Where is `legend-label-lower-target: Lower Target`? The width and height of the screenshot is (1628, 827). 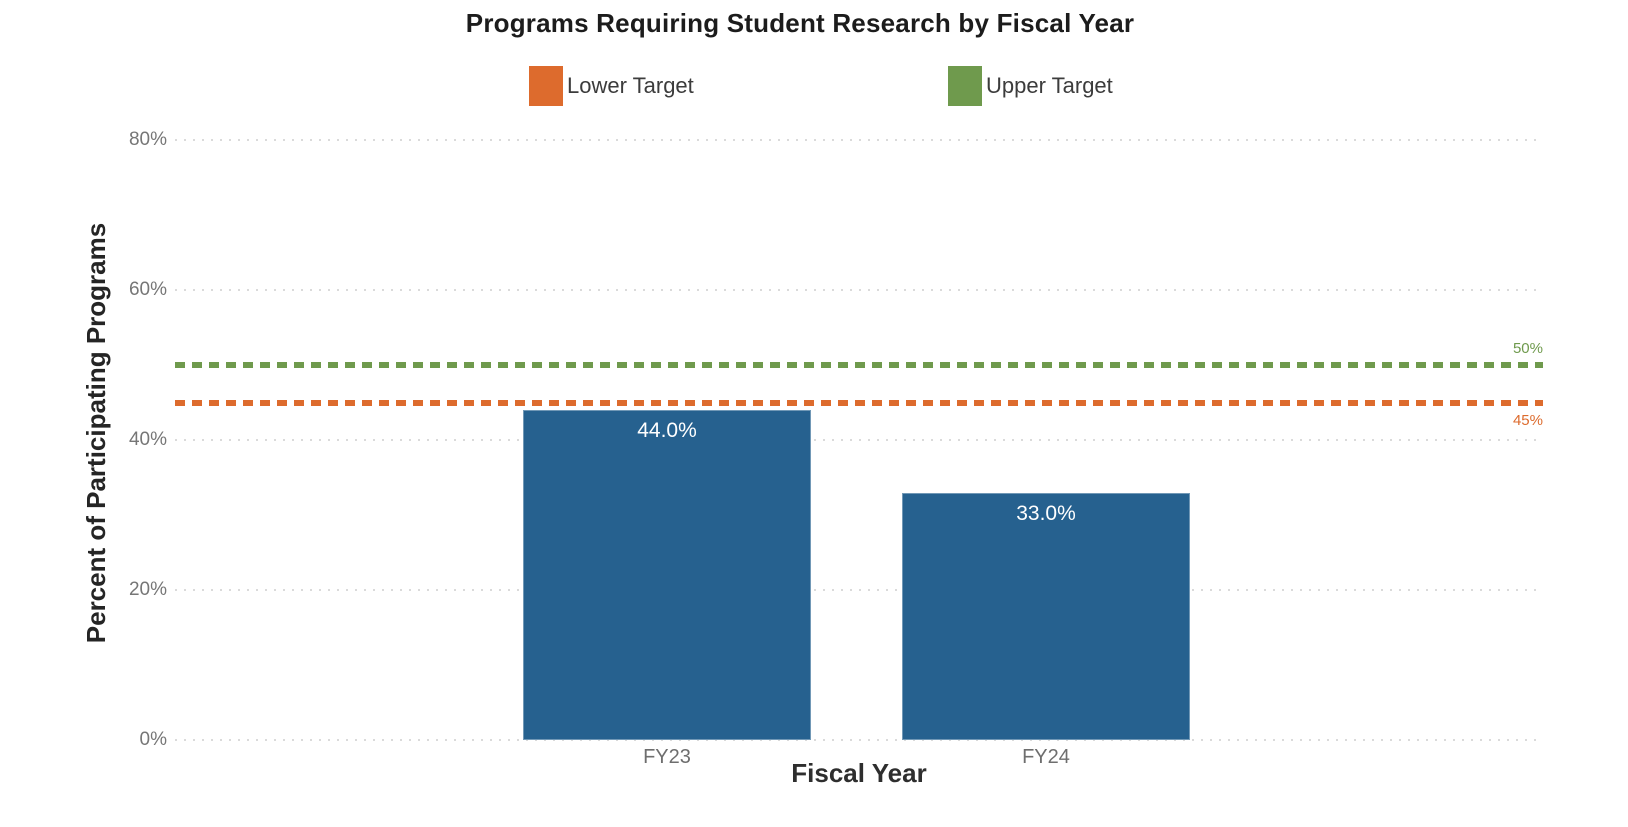 legend-label-lower-target: Lower Target is located at coordinates (630, 85).